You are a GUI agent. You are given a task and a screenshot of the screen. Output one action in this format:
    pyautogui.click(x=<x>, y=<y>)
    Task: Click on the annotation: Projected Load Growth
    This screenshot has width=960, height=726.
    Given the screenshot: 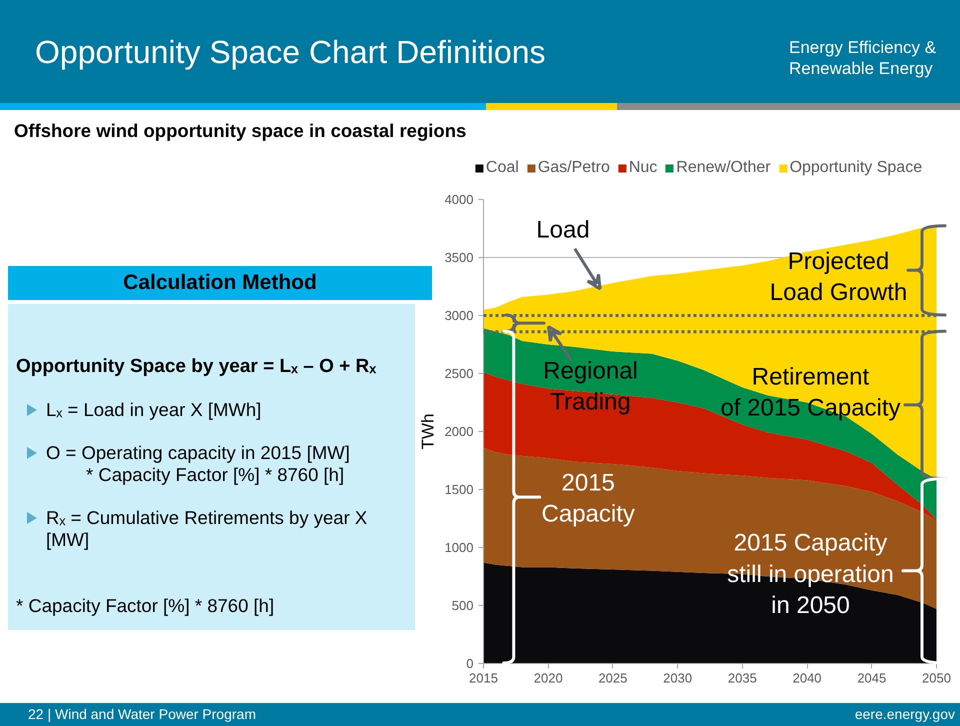 What is the action you would take?
    pyautogui.click(x=839, y=277)
    